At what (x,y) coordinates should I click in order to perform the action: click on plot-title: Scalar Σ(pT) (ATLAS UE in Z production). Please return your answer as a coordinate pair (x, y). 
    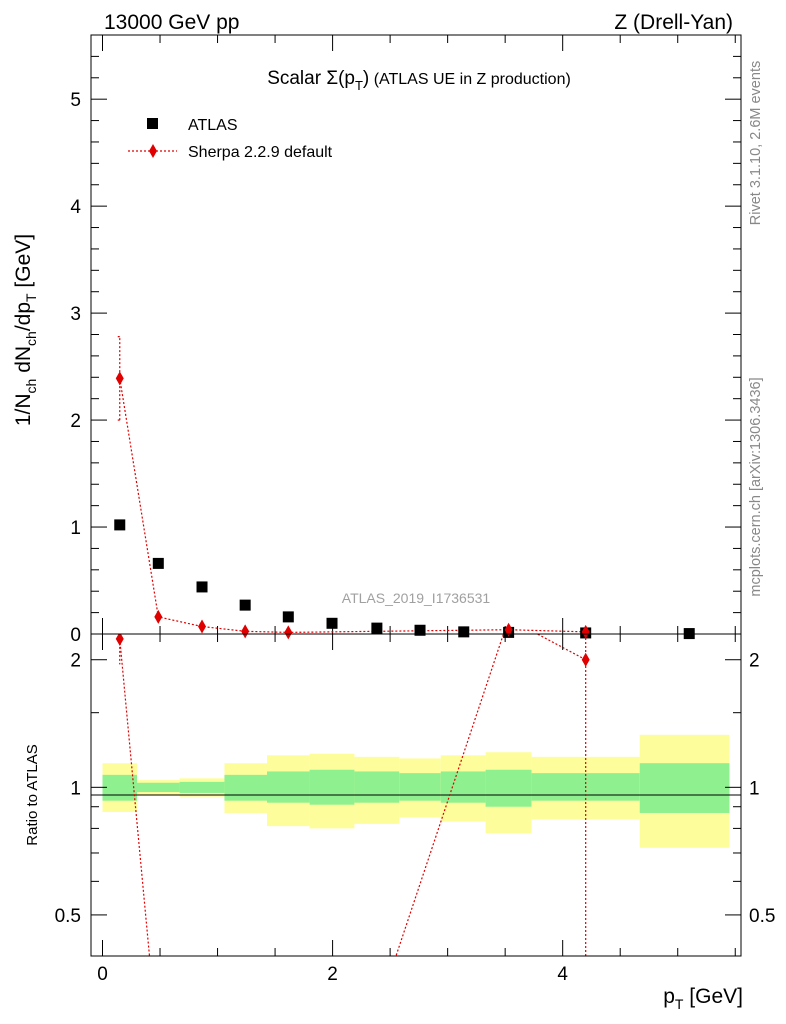
    Looking at the image, I should click on (419, 80).